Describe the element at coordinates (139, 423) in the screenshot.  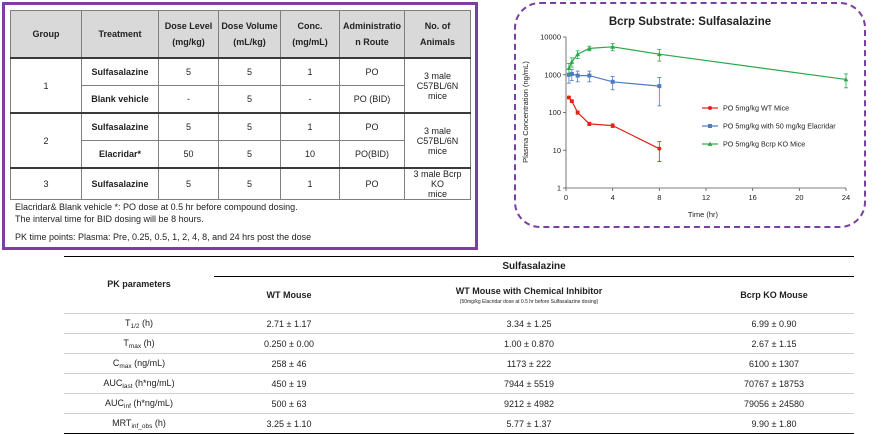
I see `pk-param-cell: MRTinf_obs (h)` at that location.